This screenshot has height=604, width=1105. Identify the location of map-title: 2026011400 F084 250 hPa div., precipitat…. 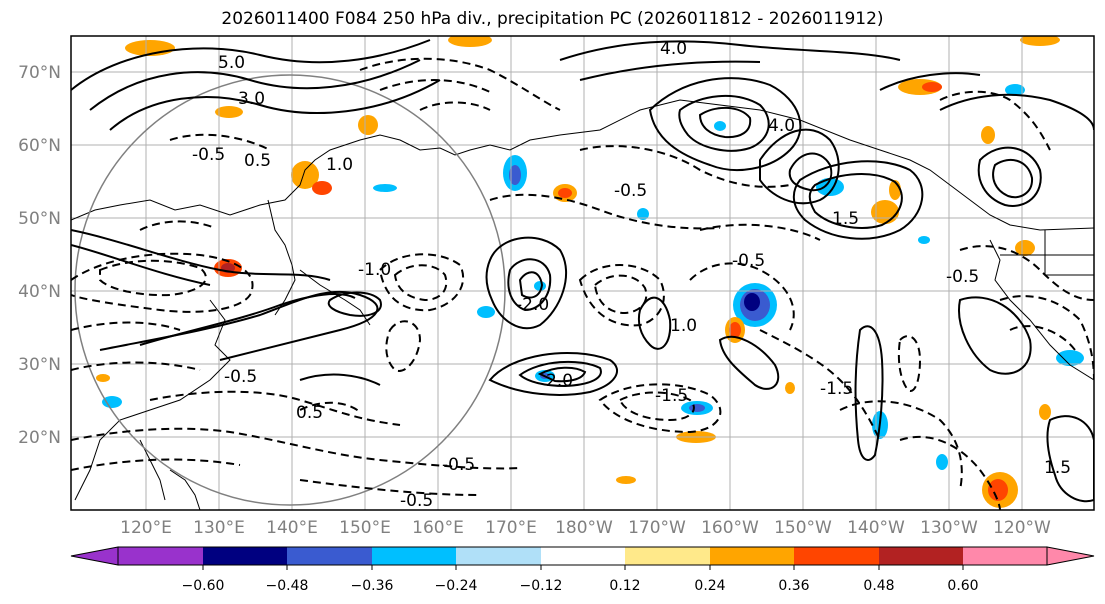
(552, 19).